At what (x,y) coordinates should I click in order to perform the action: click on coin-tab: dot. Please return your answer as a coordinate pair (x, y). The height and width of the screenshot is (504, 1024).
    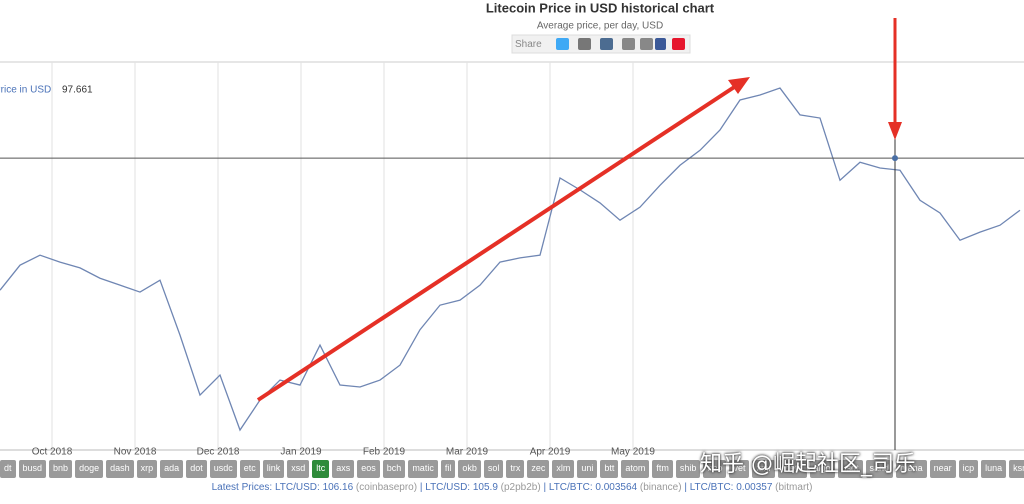
    Looking at the image, I should click on (196, 469).